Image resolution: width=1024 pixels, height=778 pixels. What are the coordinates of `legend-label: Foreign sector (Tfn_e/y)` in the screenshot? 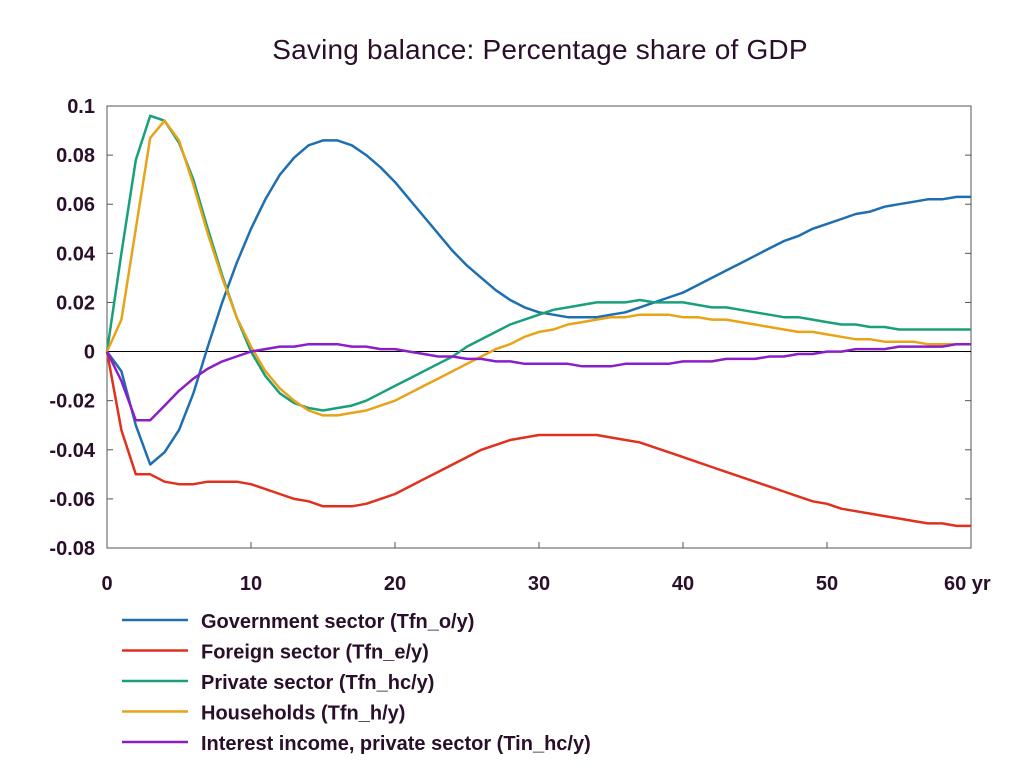 It's located at (315, 653).